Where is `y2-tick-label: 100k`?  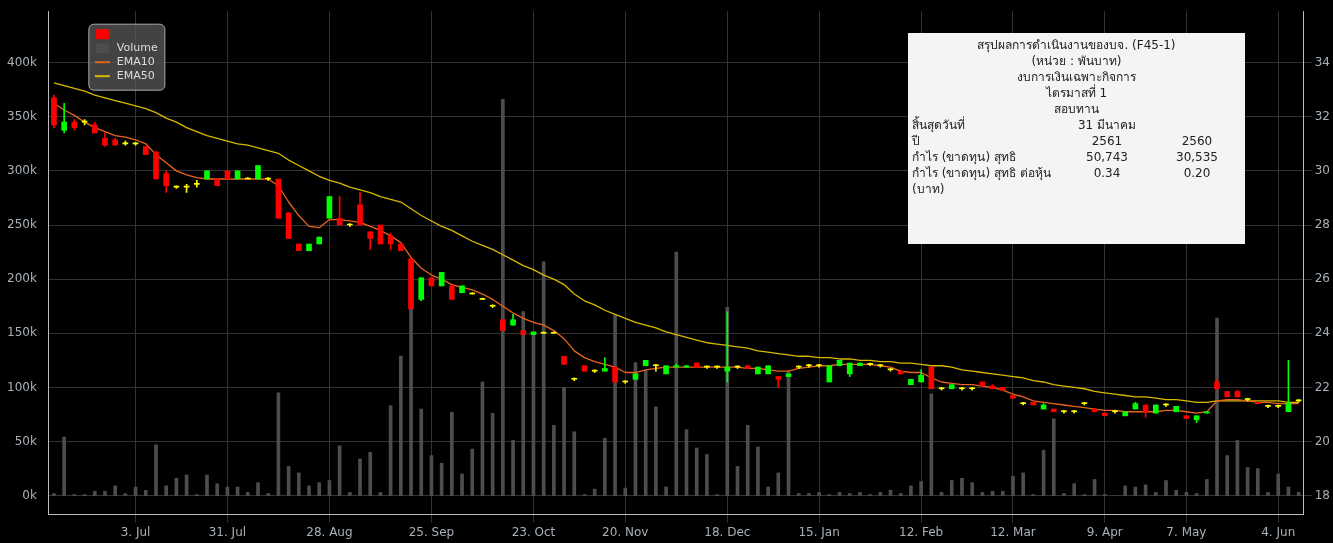 y2-tick-label: 100k is located at coordinates (21, 386).